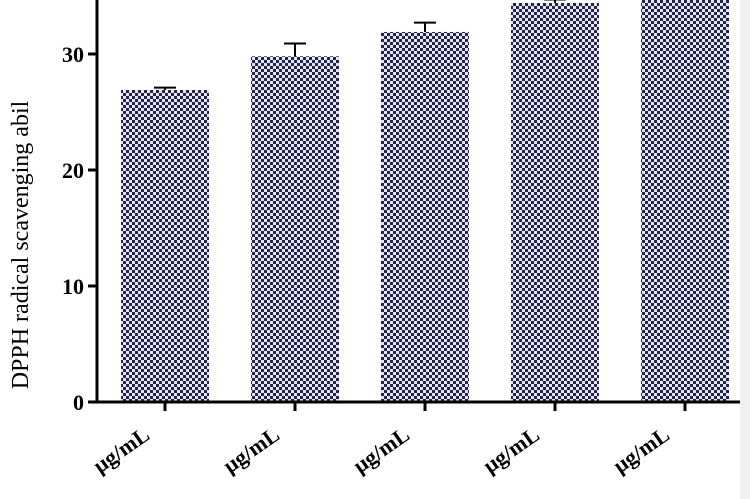  What do you see at coordinates (78, 402) in the screenshot?
I see `y-tick-label: 0` at bounding box center [78, 402].